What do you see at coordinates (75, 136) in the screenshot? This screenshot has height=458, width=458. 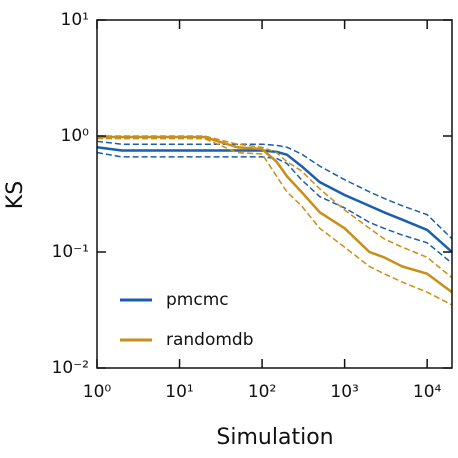 I see `y-tick-label: 10⁰` at bounding box center [75, 136].